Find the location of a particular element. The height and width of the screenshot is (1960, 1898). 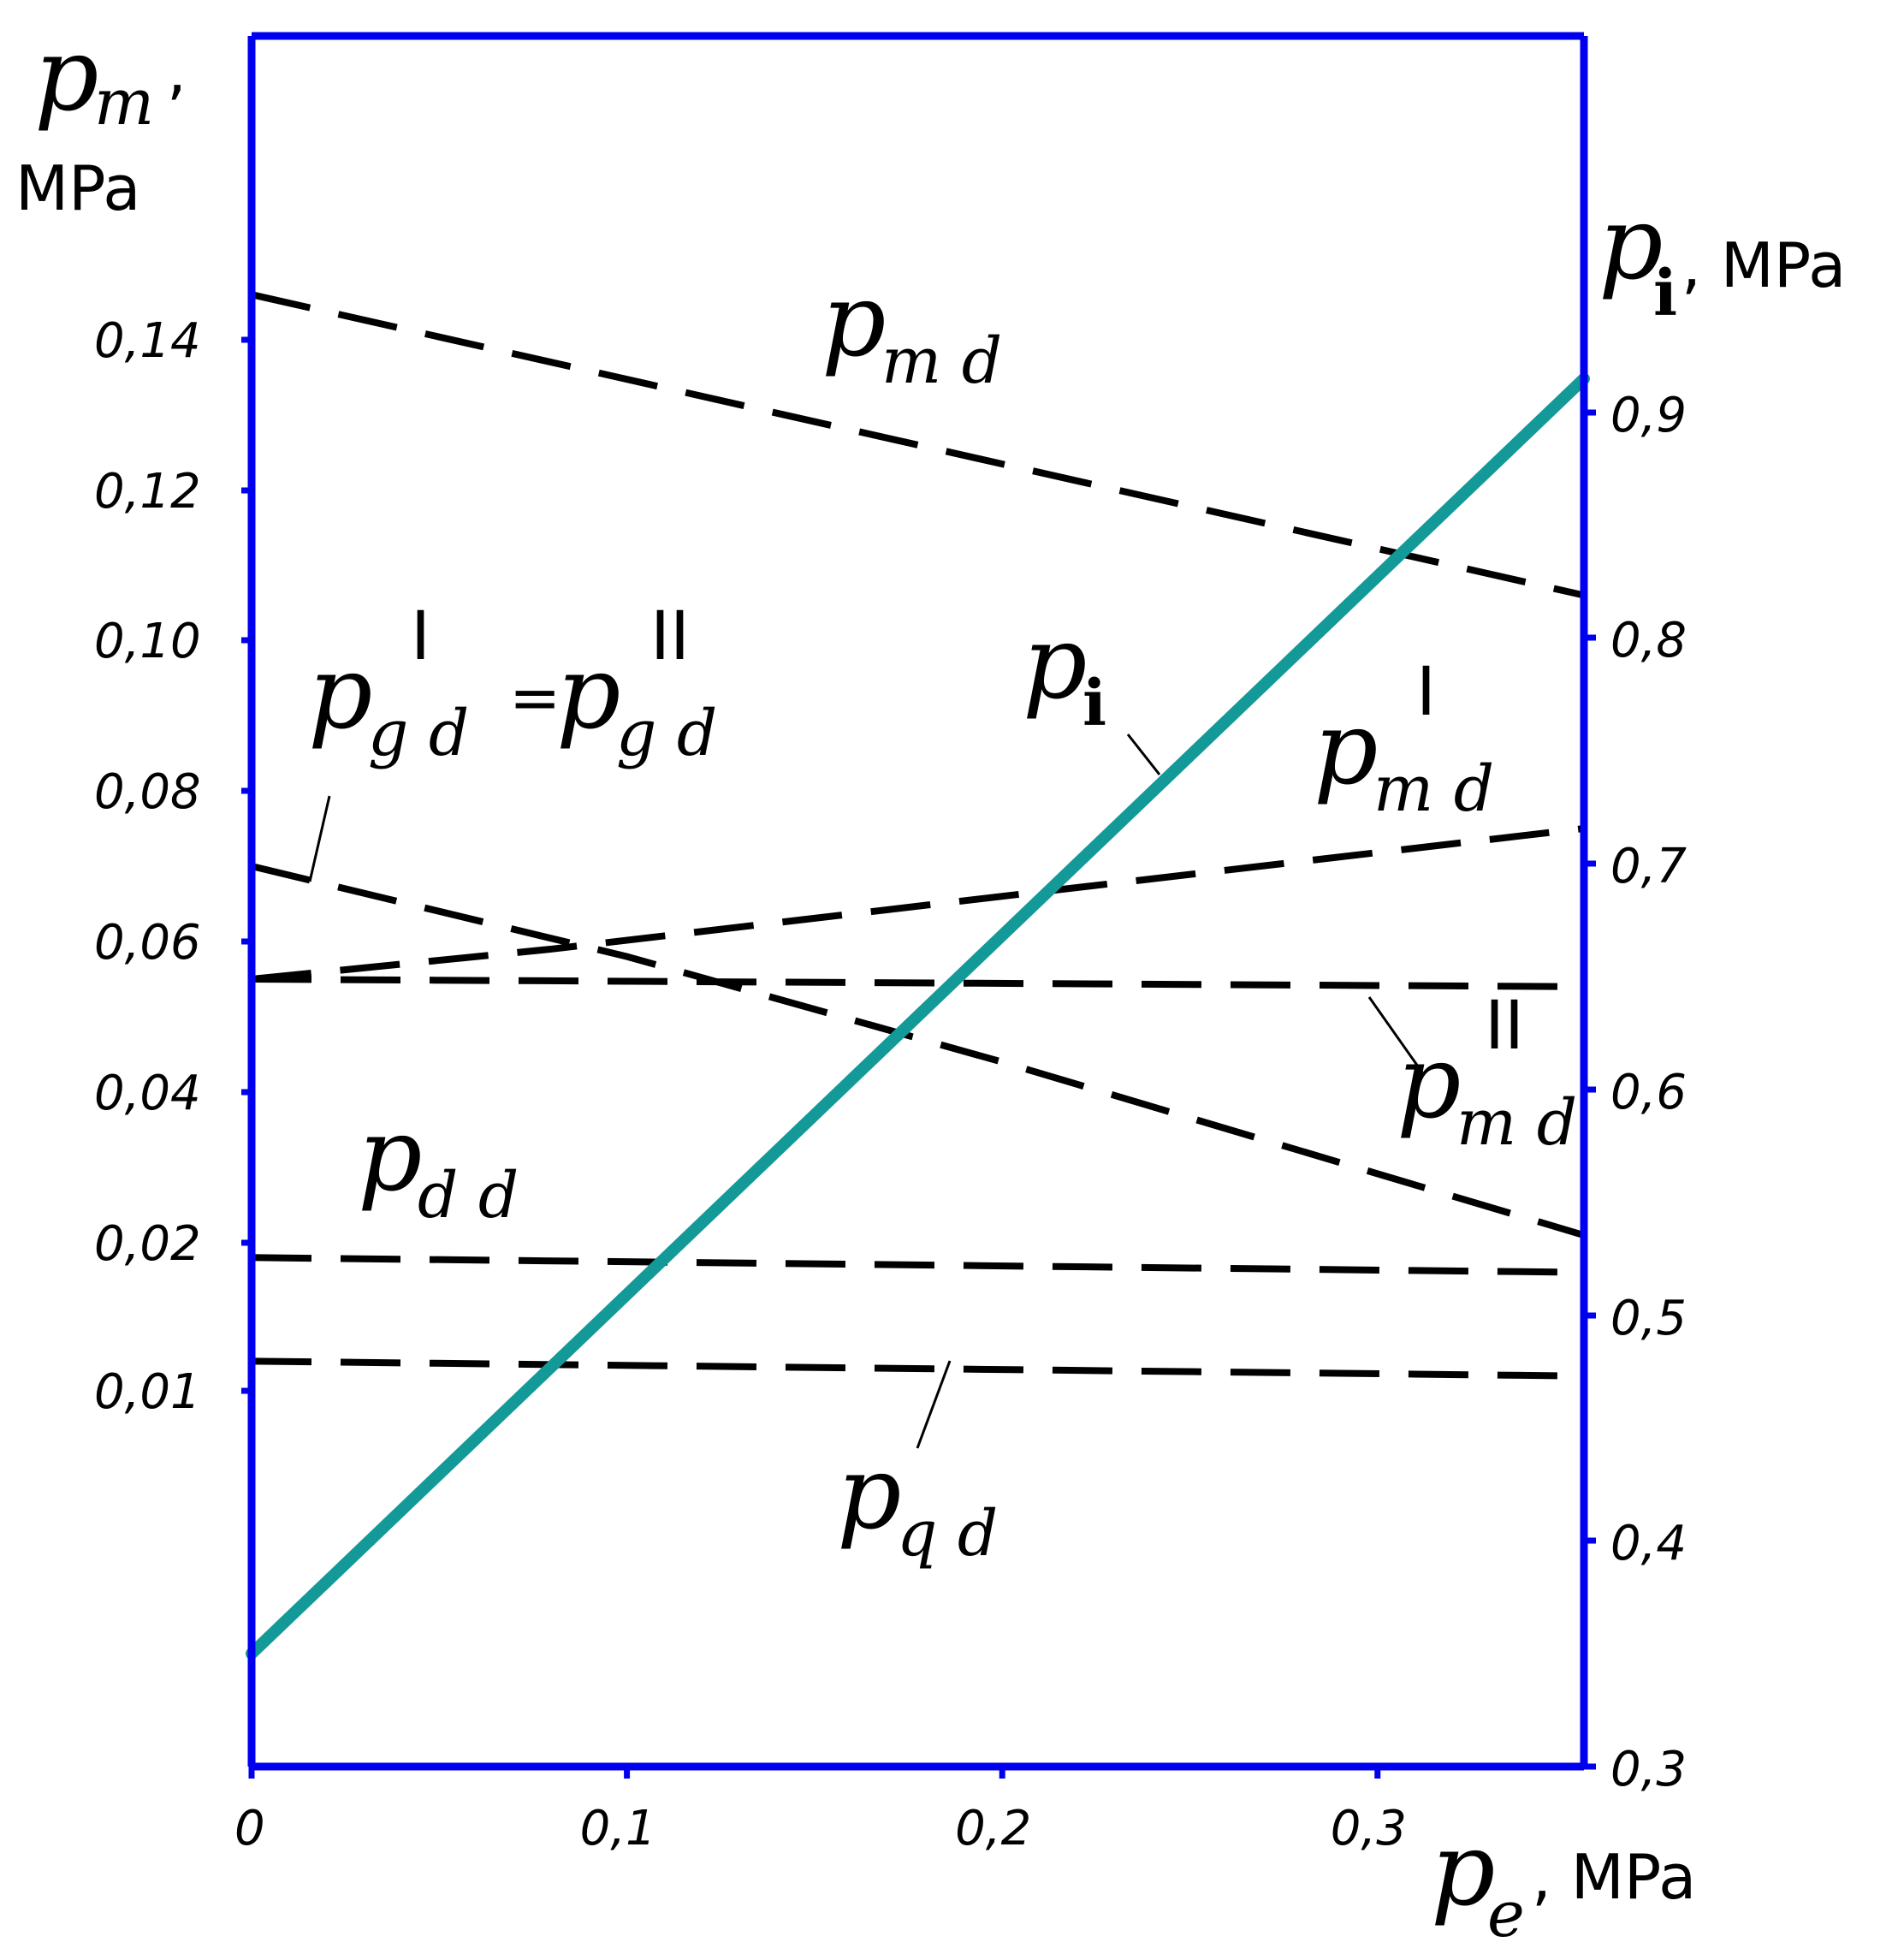

leader-p-gd is located at coordinates (319, 838).